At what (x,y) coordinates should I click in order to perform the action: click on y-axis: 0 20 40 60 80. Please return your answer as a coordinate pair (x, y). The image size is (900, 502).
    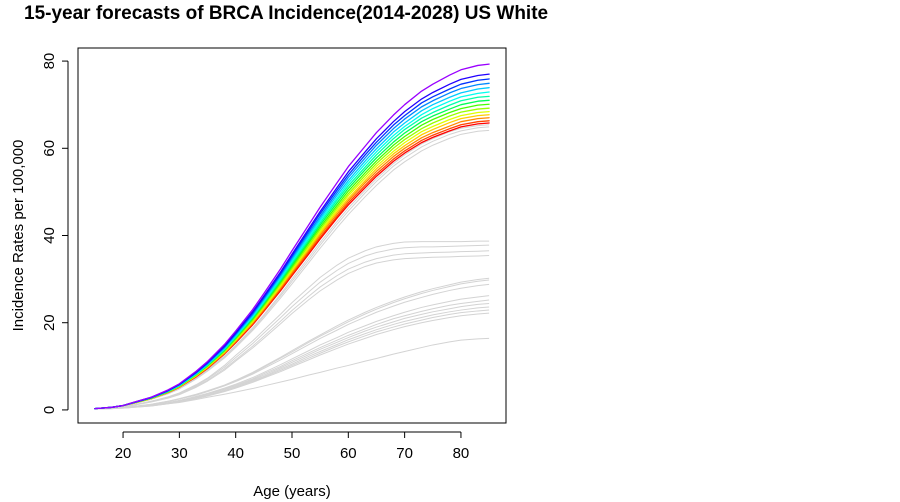
    Looking at the image, I should click on (55, 233).